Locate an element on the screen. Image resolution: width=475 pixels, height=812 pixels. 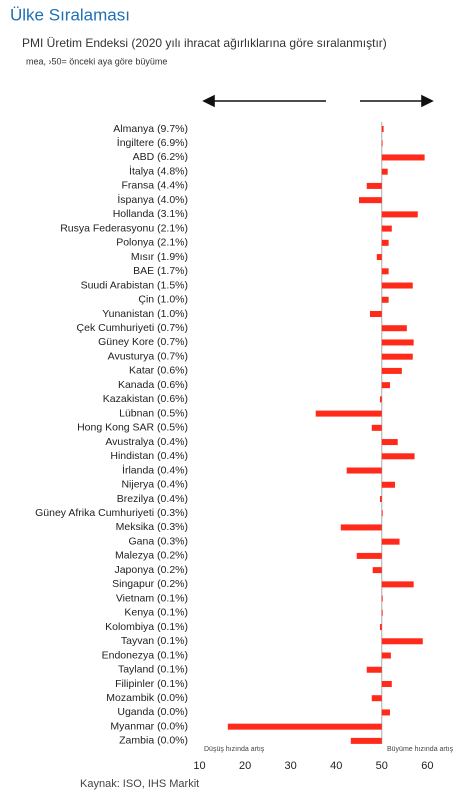
x-tick-label: 50 is located at coordinates (382, 766).